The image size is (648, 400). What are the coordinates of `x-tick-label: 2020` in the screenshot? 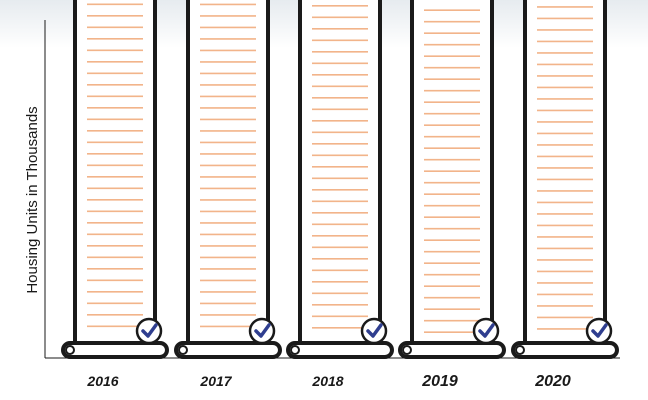 It's located at (552, 381).